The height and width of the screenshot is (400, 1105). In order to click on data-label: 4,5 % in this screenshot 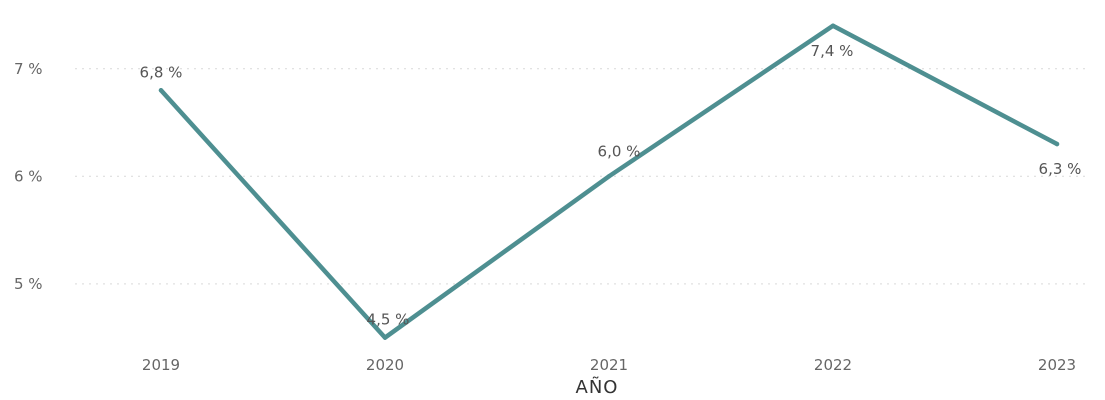, I will do `click(388, 320)`.